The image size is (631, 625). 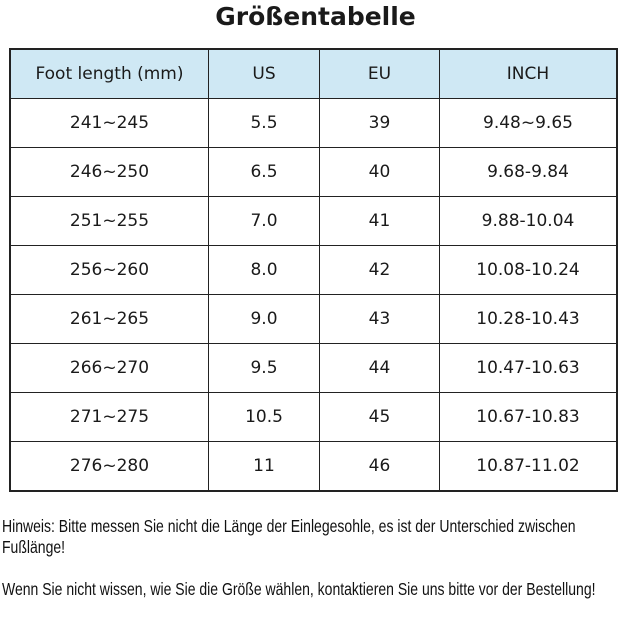 What do you see at coordinates (109, 123) in the screenshot?
I see `cell-foot-length: 241~245` at bounding box center [109, 123].